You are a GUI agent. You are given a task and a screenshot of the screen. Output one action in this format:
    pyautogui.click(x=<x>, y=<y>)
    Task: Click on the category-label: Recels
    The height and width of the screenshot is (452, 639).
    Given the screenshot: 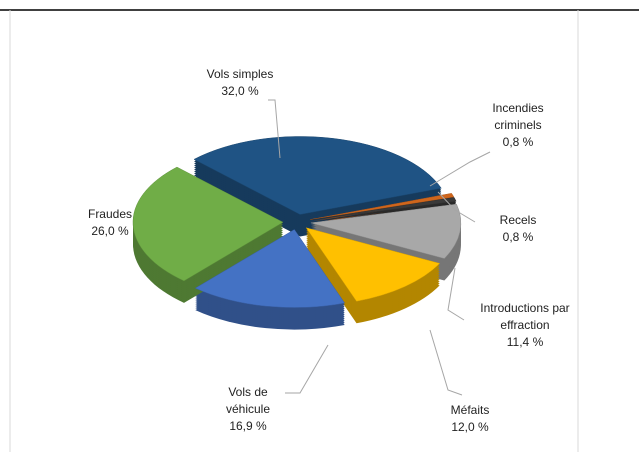 What is the action you would take?
    pyautogui.click(x=518, y=220)
    